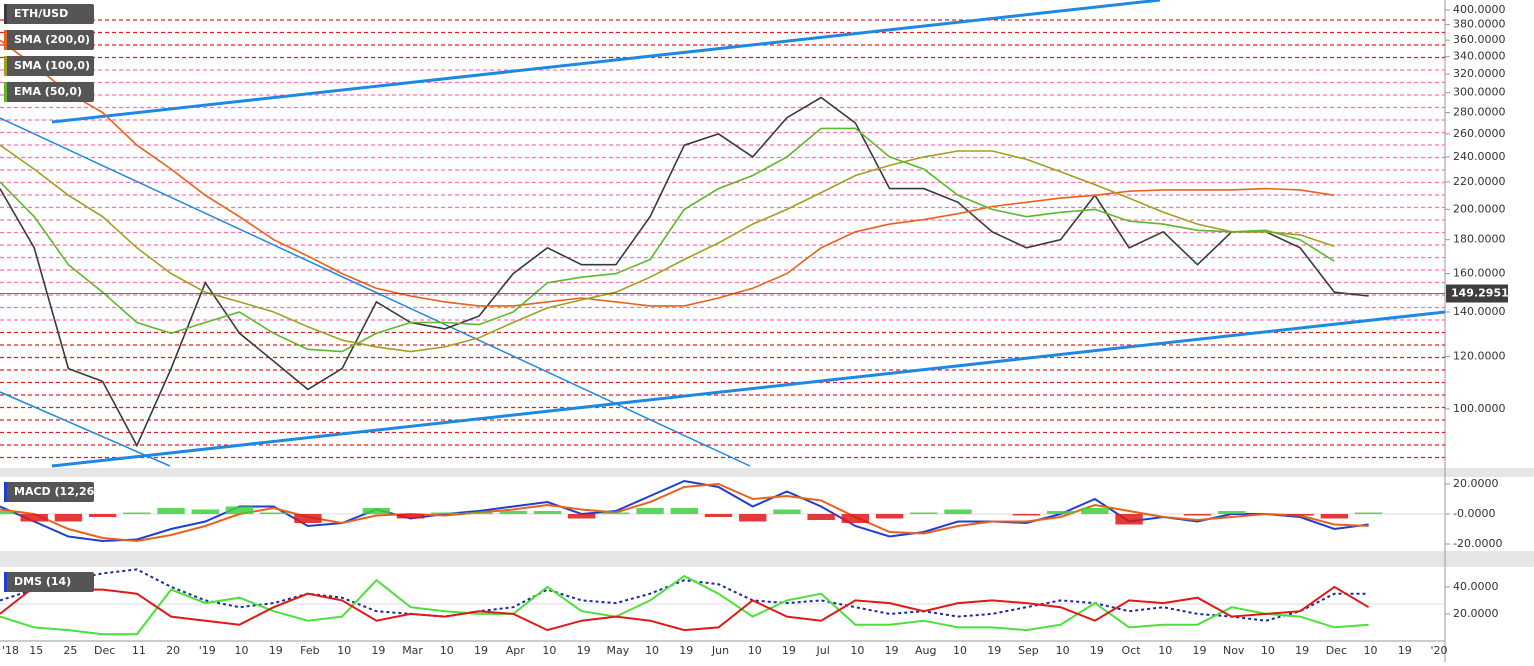 The image size is (1534, 666). What do you see at coordinates (1479, 156) in the screenshot?
I see `y-tick-label: 240.0000` at bounding box center [1479, 156].